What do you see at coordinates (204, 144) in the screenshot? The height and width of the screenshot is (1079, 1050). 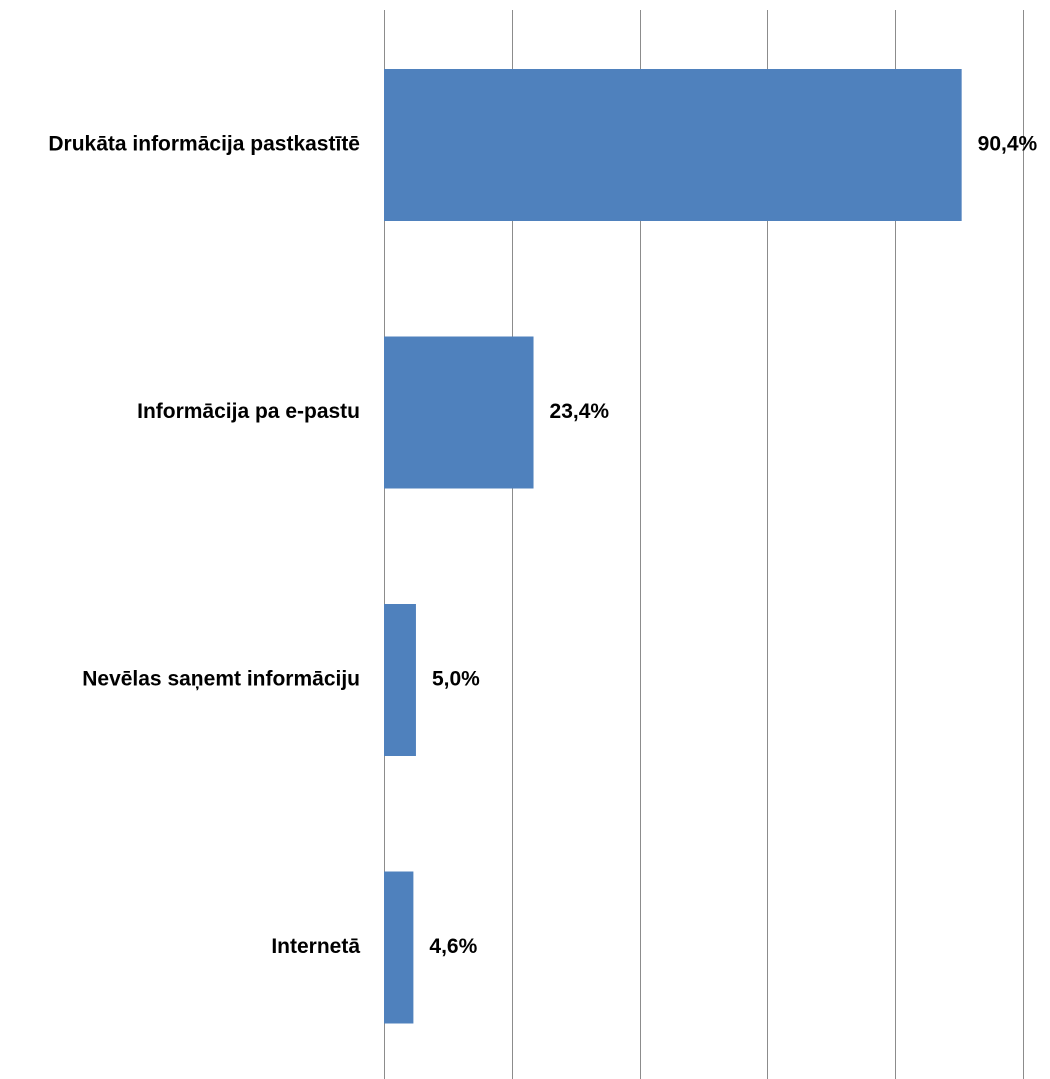 I see `category-label-0: Drukāta informācija pastkastītē` at bounding box center [204, 144].